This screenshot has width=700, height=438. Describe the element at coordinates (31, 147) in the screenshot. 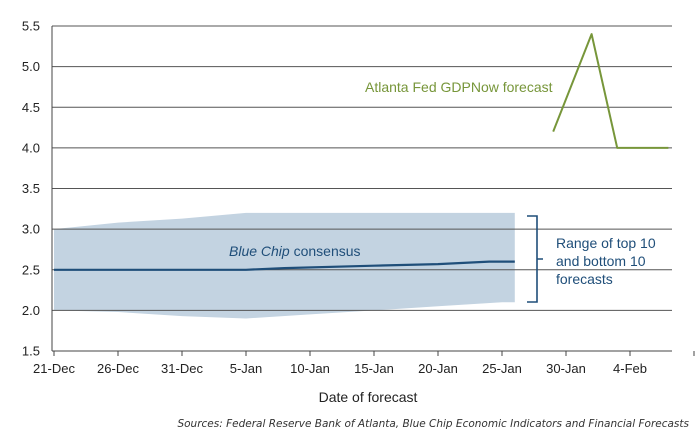

I see `y-tick-label: 4.0` at that location.